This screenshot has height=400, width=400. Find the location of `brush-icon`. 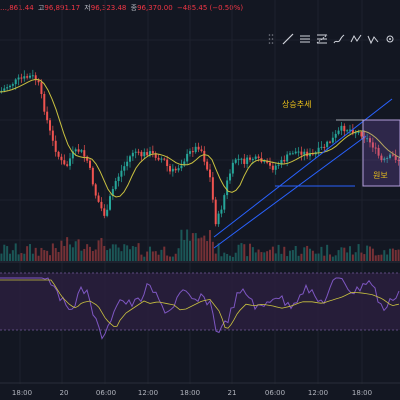

brush-icon is located at coordinates (339, 39).